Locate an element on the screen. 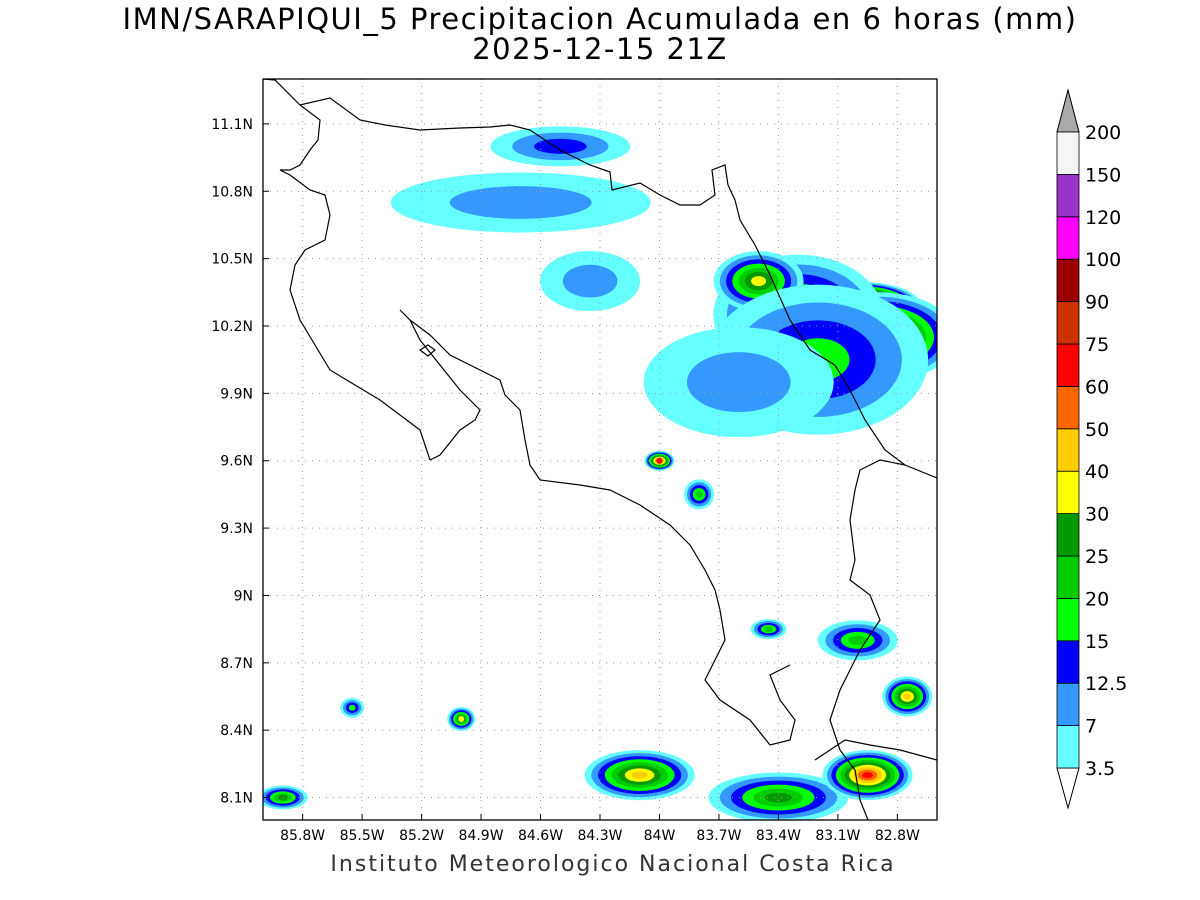  lon-tick-label: 85.8W is located at coordinates (302, 836).